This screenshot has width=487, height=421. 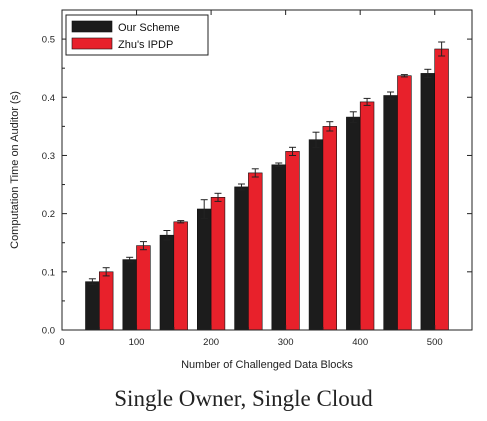 I want to click on y-axis-label: Computation Time on Auditor (s), so click(x=15, y=170).